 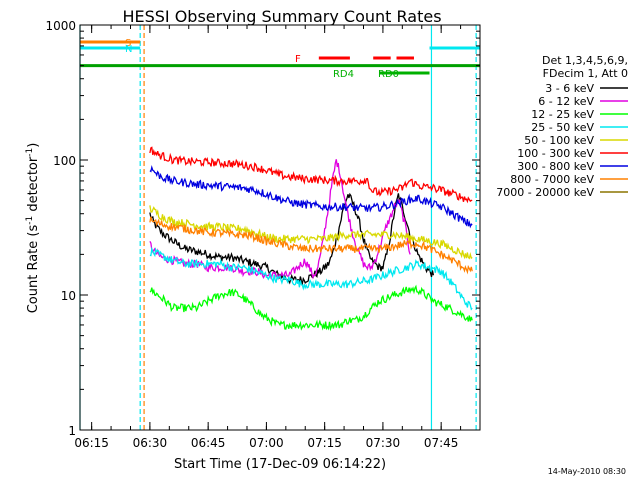 I want to click on flag-bars: SNFRD0RD4, so click(x=280, y=59).